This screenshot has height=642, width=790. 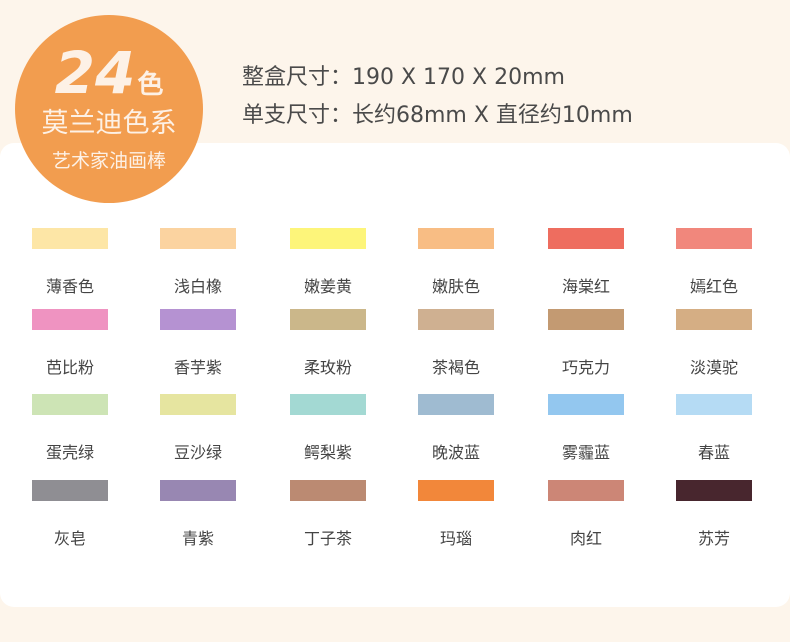 What do you see at coordinates (713, 452) in the screenshot?
I see `color-name: 春蓝` at bounding box center [713, 452].